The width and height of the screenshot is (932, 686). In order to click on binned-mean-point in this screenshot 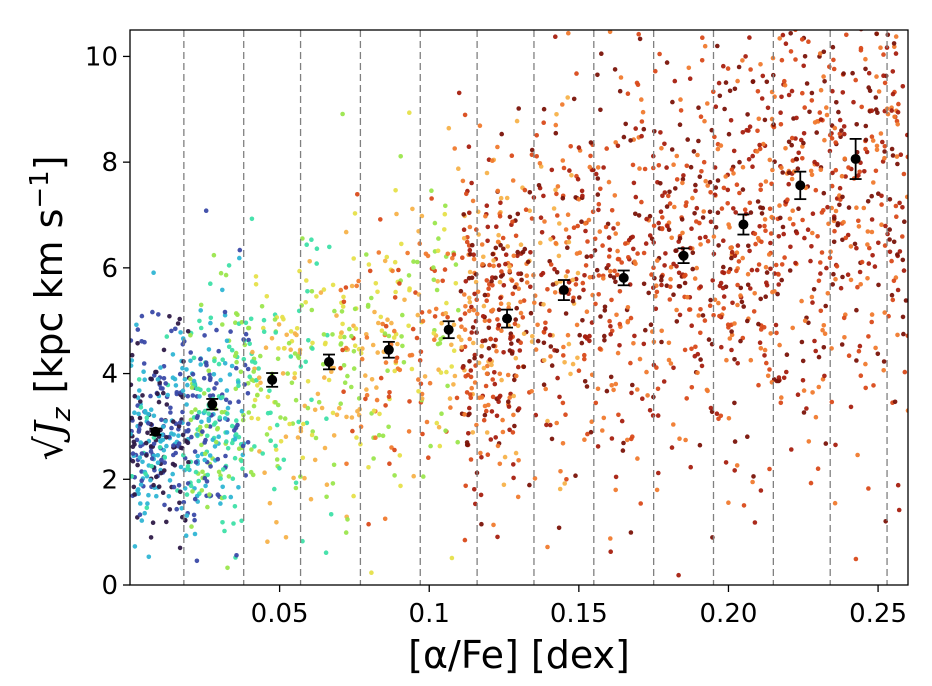, I will do `click(328, 361)`.